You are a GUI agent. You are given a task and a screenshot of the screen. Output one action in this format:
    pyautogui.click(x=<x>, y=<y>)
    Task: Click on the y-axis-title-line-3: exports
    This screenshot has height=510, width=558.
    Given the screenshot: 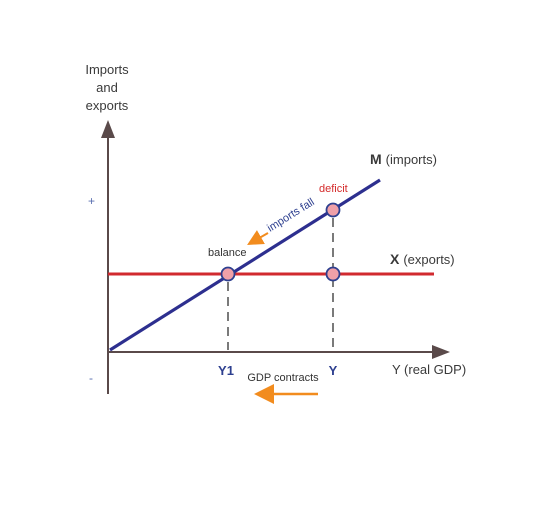 What is the action you would take?
    pyautogui.click(x=107, y=105)
    